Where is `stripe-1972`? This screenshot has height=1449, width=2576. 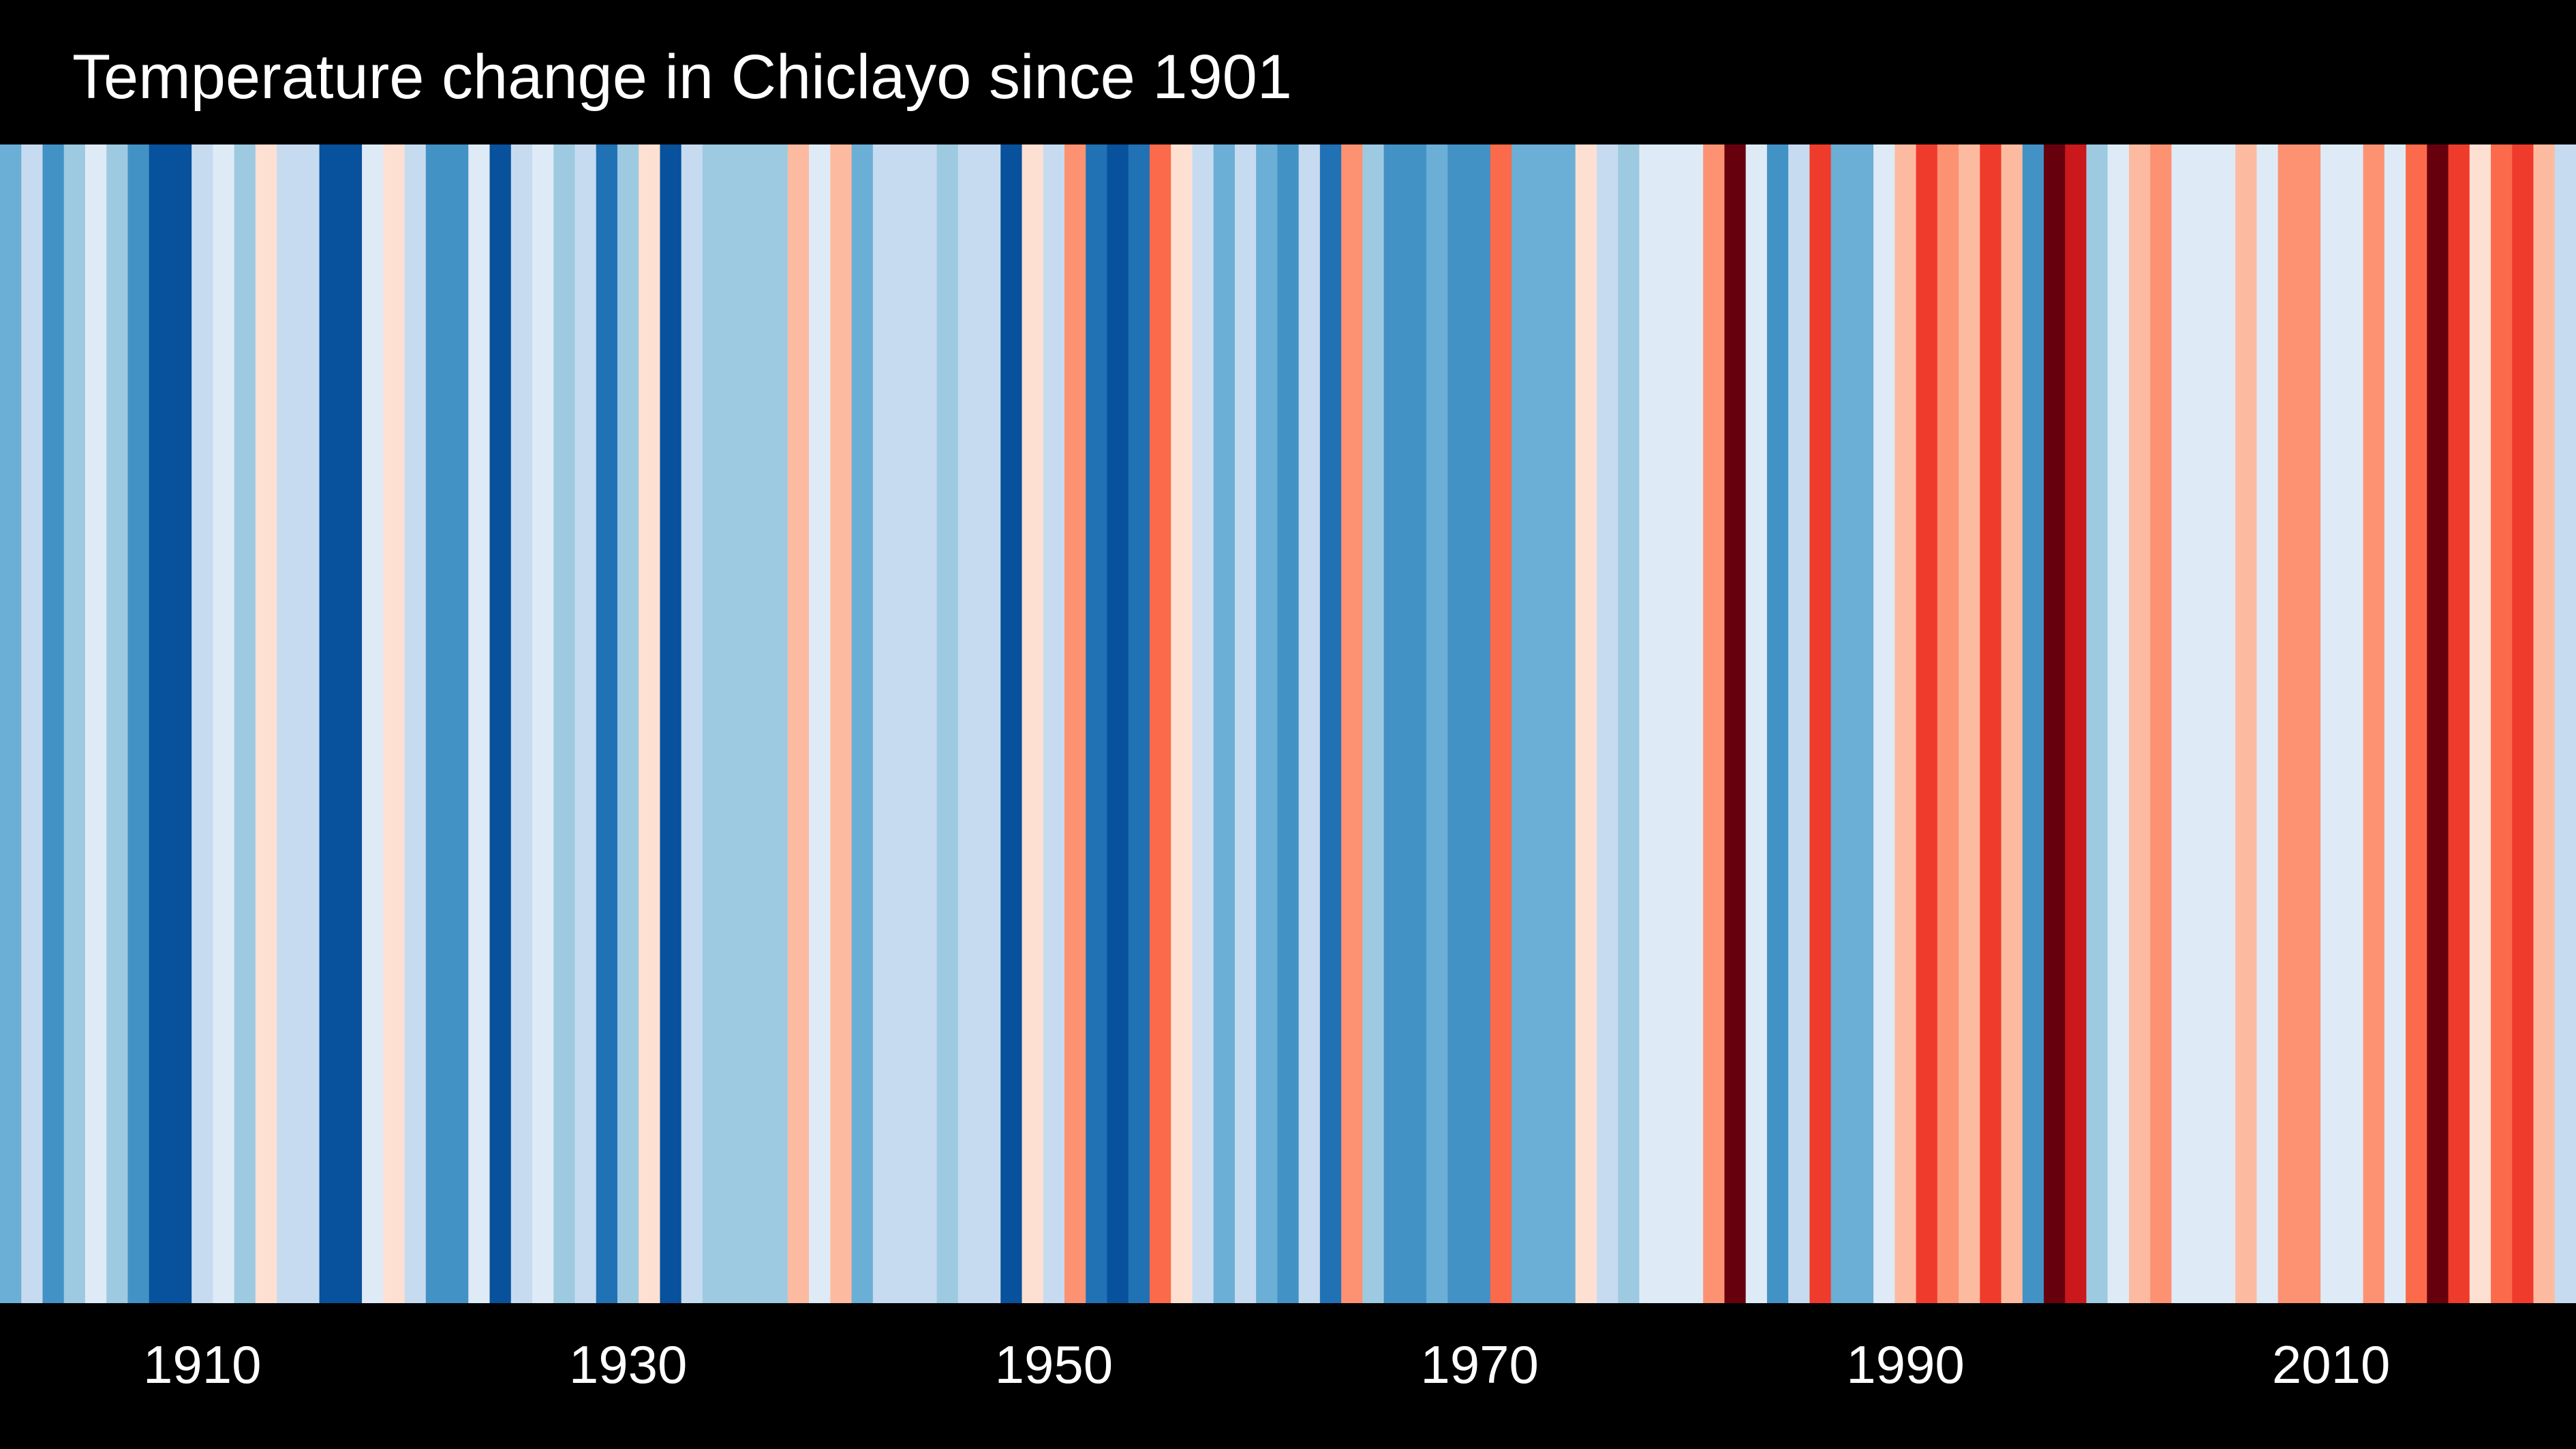
stripe-1972 is located at coordinates (1523, 723).